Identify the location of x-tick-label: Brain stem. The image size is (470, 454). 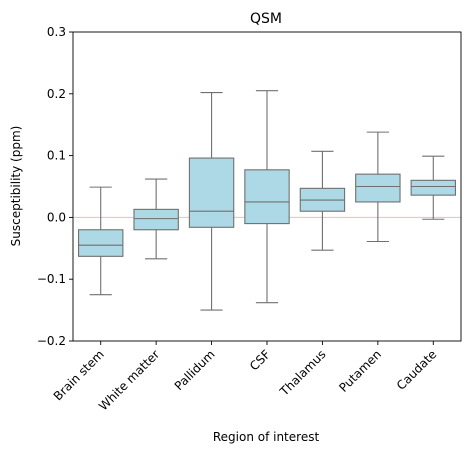
(79, 375).